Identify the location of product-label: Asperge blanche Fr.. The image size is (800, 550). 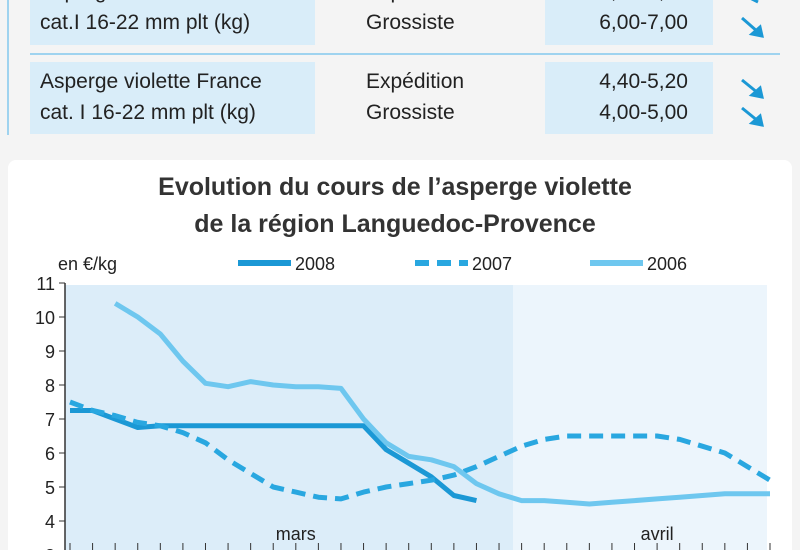
(134, 1).